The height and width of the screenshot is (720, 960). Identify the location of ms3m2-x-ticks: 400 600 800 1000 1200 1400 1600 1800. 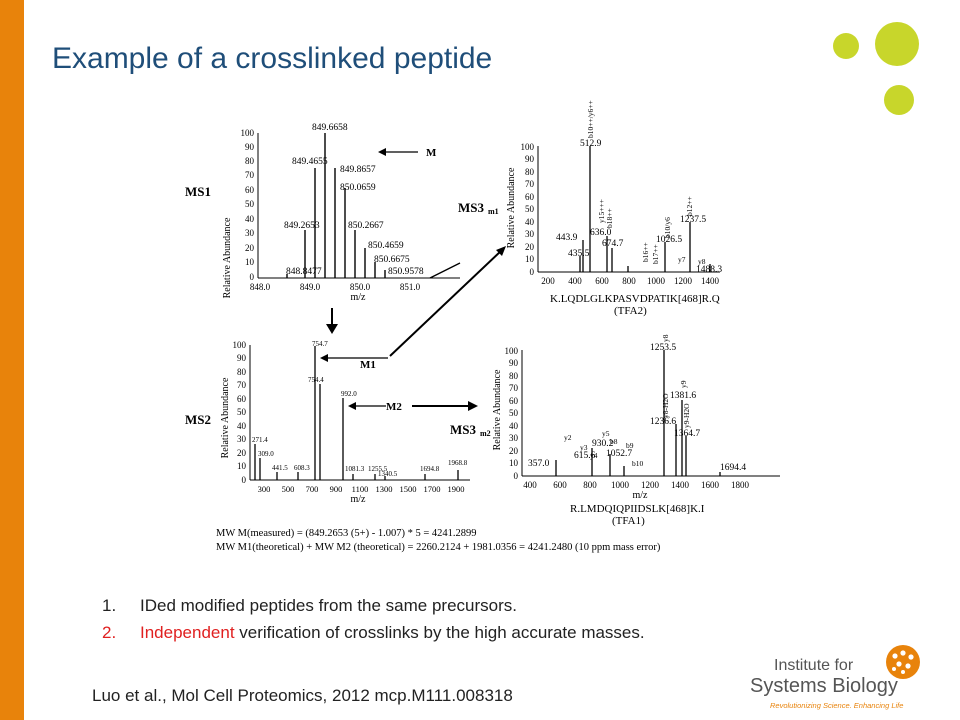
(636, 485).